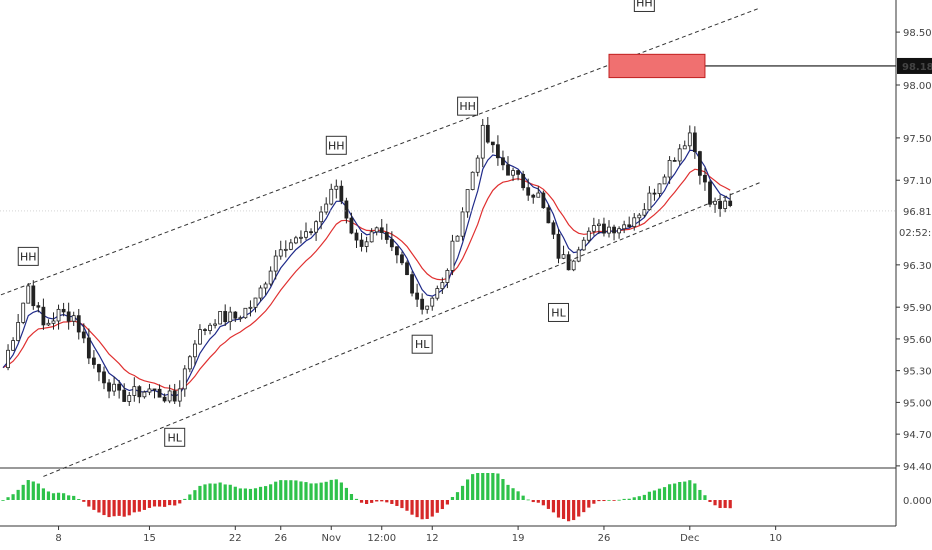 The width and height of the screenshot is (932, 550). Describe the element at coordinates (917, 86) in the screenshot. I see `y-tick-label: 98.00` at that location.